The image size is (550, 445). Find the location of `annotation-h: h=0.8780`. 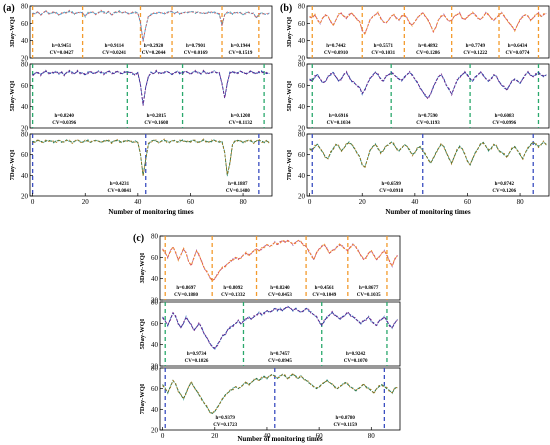

annotation-h: h=0.8780 is located at coordinates (346, 418).